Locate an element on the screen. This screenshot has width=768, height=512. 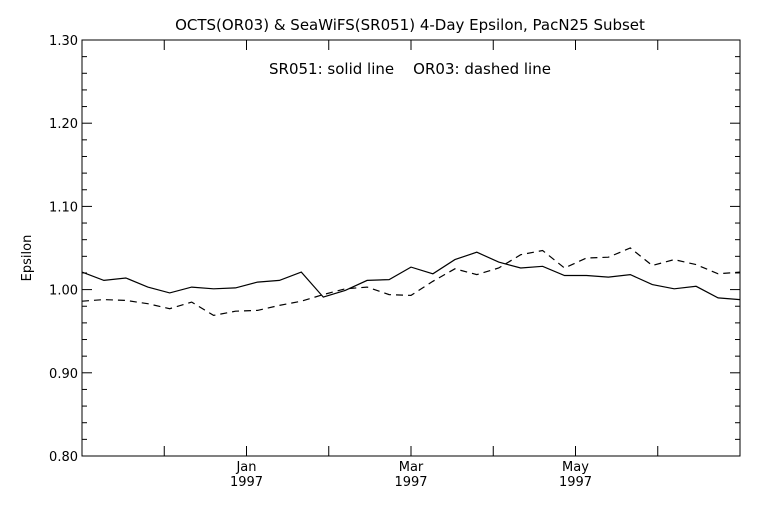
x-tick-label-month: May is located at coordinates (575, 467).